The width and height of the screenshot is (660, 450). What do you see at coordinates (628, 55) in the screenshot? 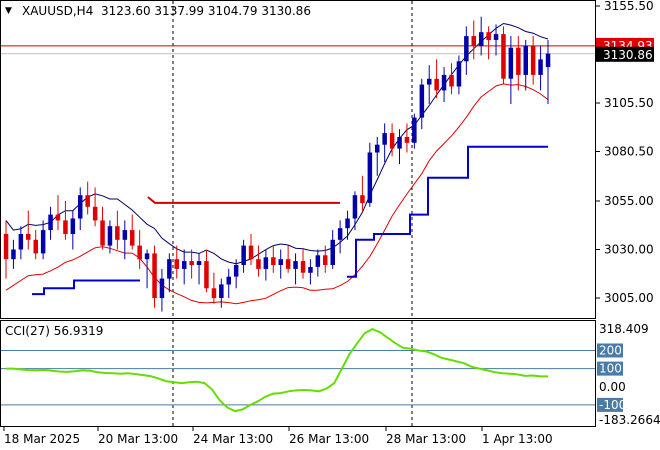
I see `current-price-badge-text: 3130.86` at bounding box center [628, 55].